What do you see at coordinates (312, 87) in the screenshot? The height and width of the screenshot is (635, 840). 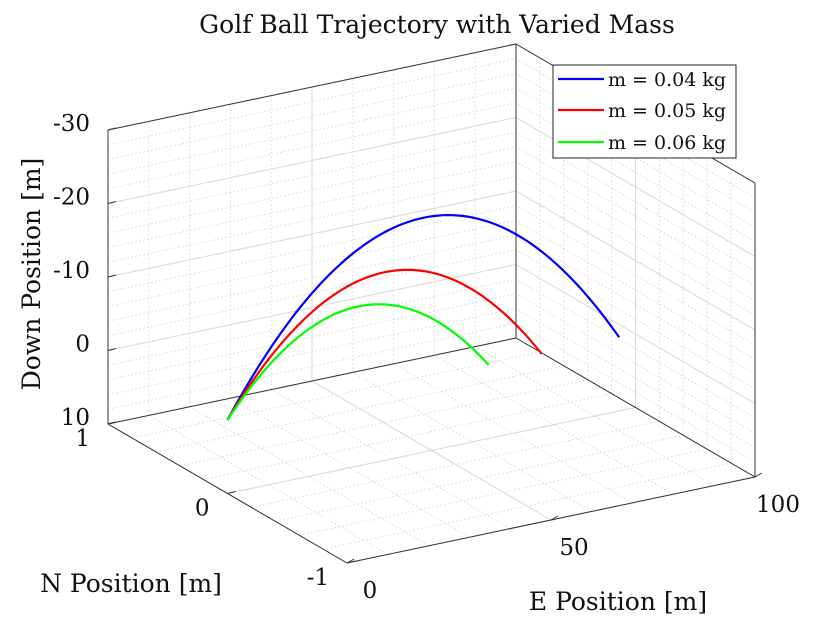 I see `back-wall-top-edge` at bounding box center [312, 87].